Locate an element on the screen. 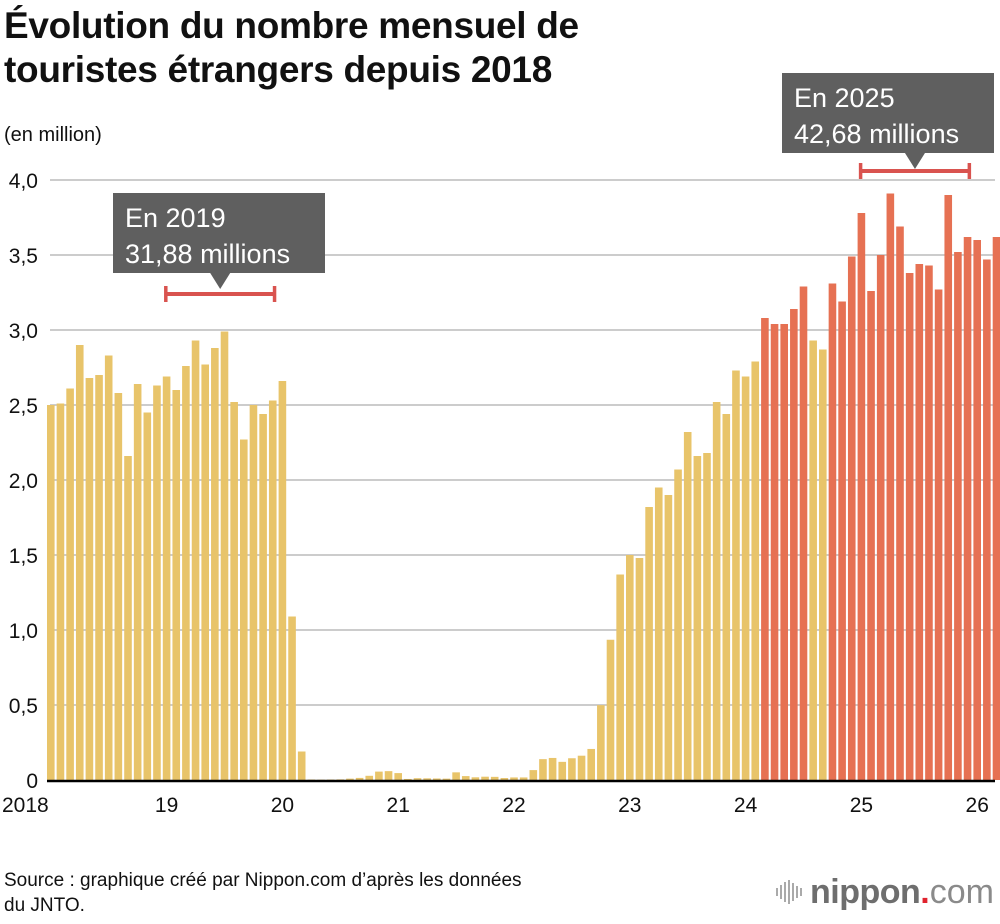 The height and width of the screenshot is (924, 1000). title-line-1: Évolution du nombre mensuel de is located at coordinates (291, 25).